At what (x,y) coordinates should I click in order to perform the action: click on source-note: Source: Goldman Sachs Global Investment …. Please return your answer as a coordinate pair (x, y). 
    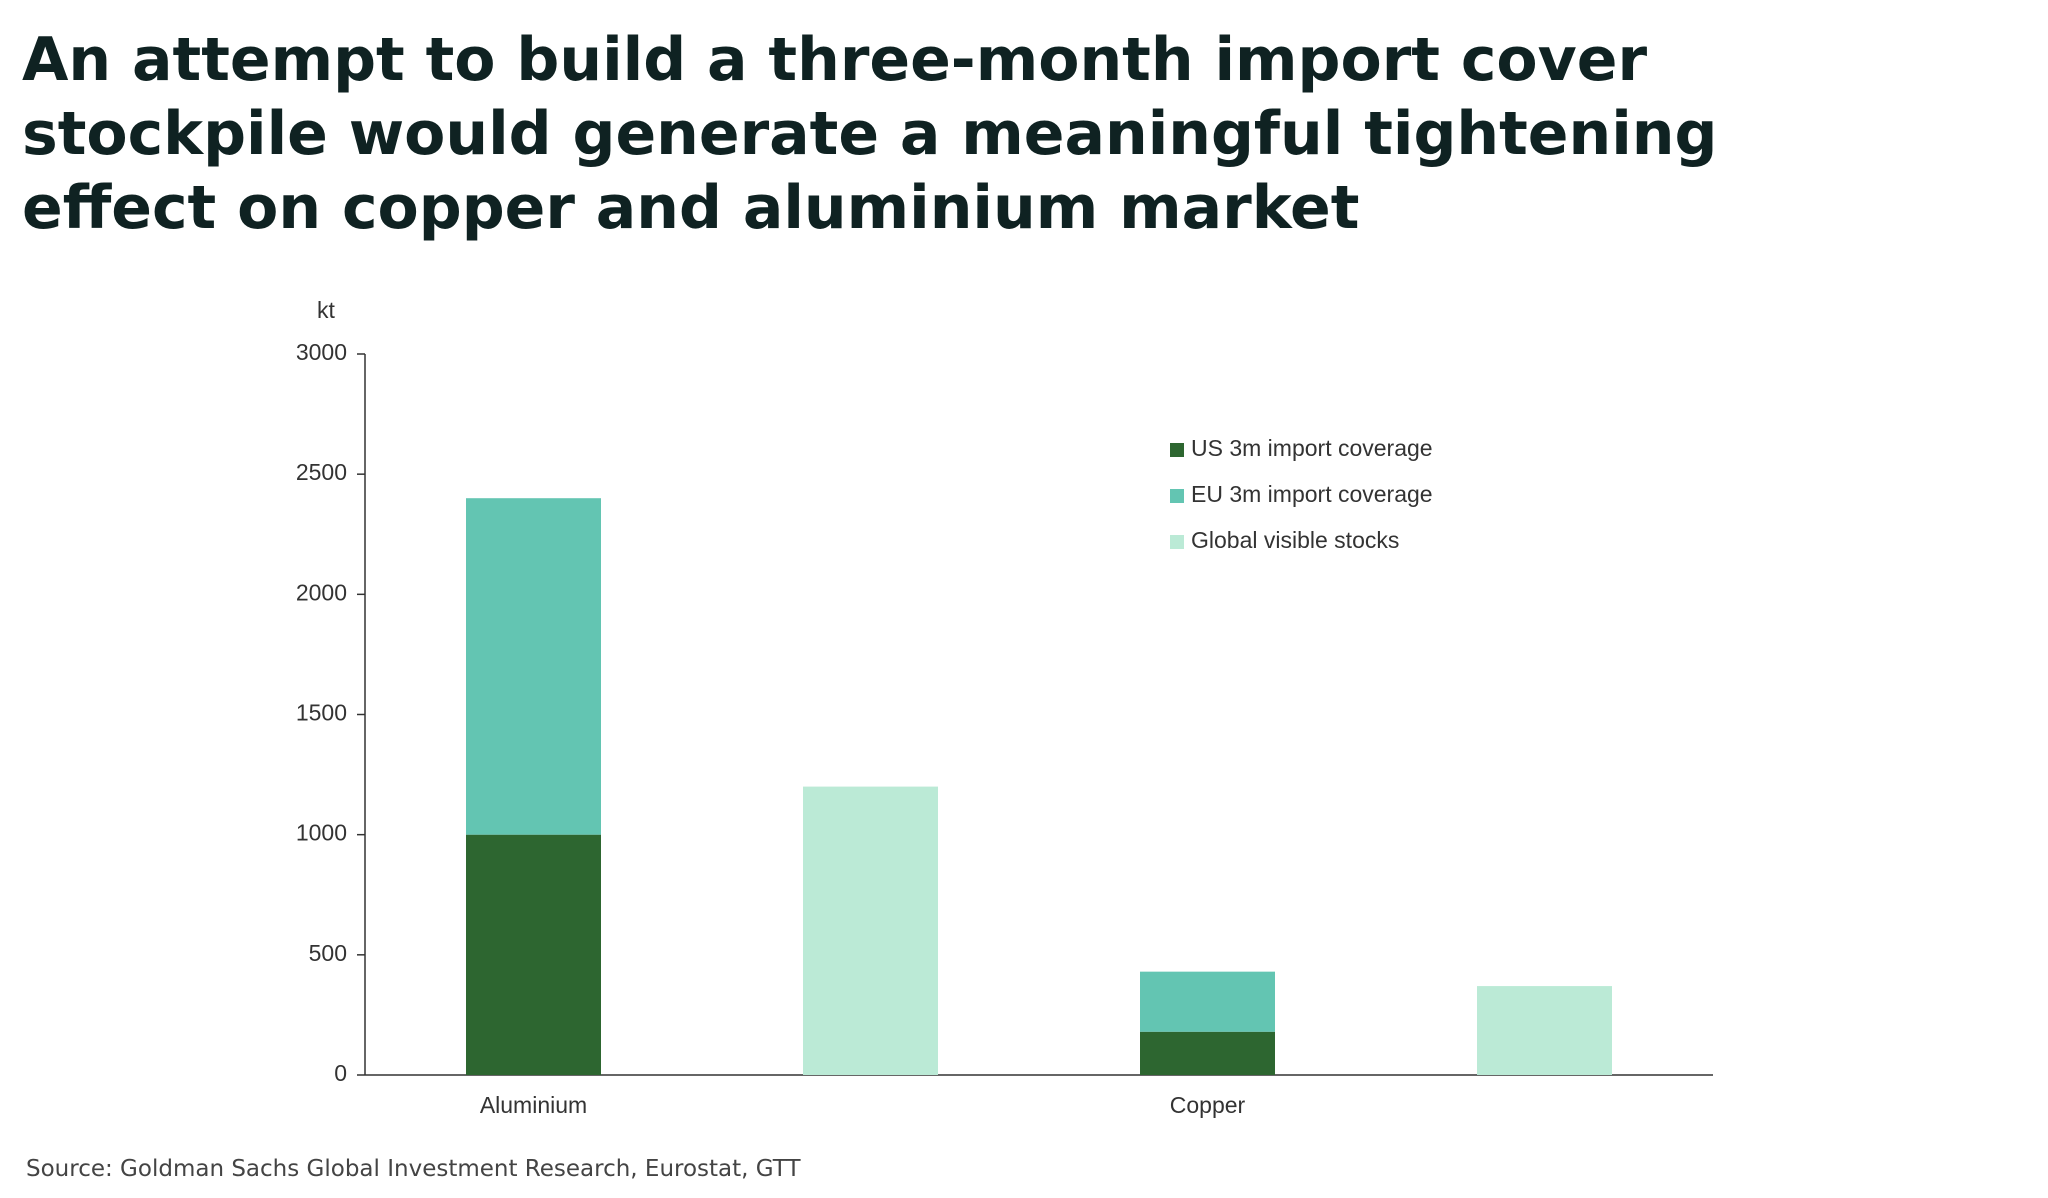
    Looking at the image, I should click on (413, 1169).